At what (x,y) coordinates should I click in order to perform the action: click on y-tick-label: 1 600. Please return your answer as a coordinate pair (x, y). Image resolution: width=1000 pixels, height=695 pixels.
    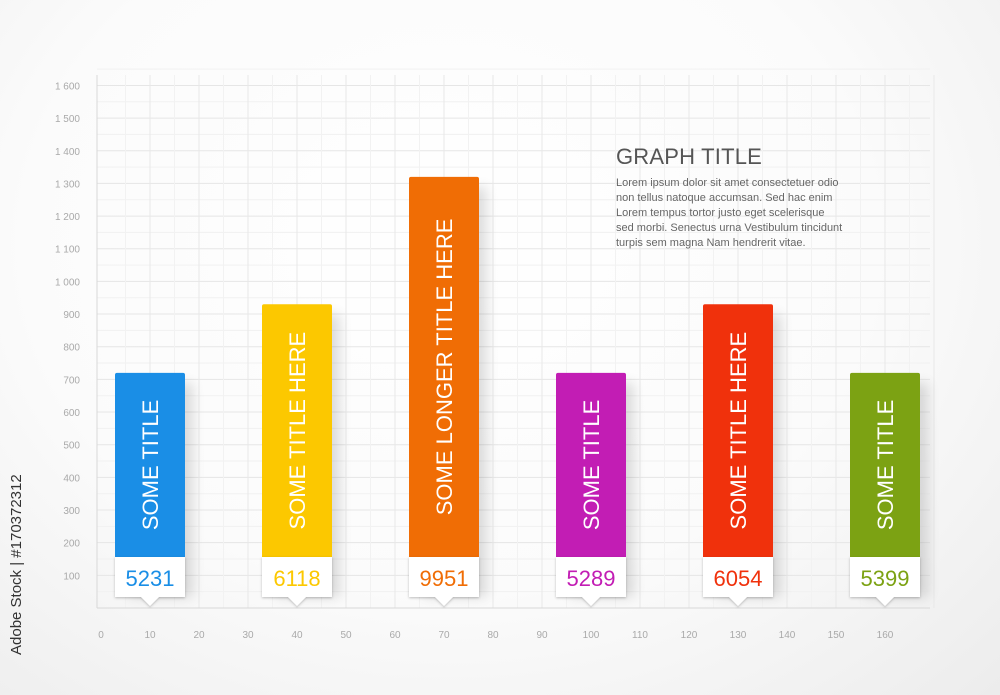
    Looking at the image, I should click on (67, 86).